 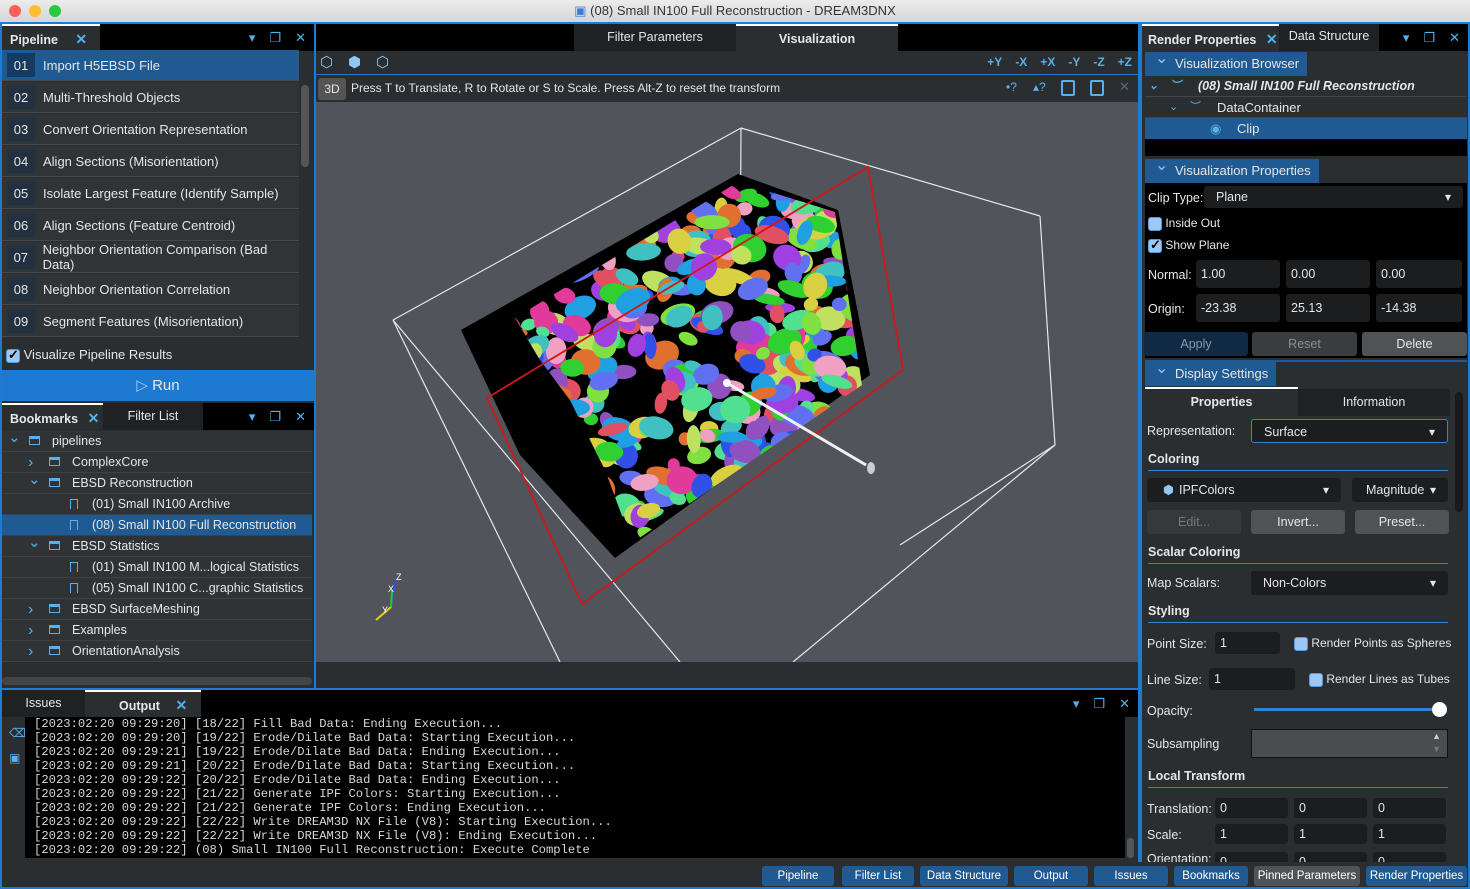 I want to click on run-button: ▷ Run, so click(x=158, y=385).